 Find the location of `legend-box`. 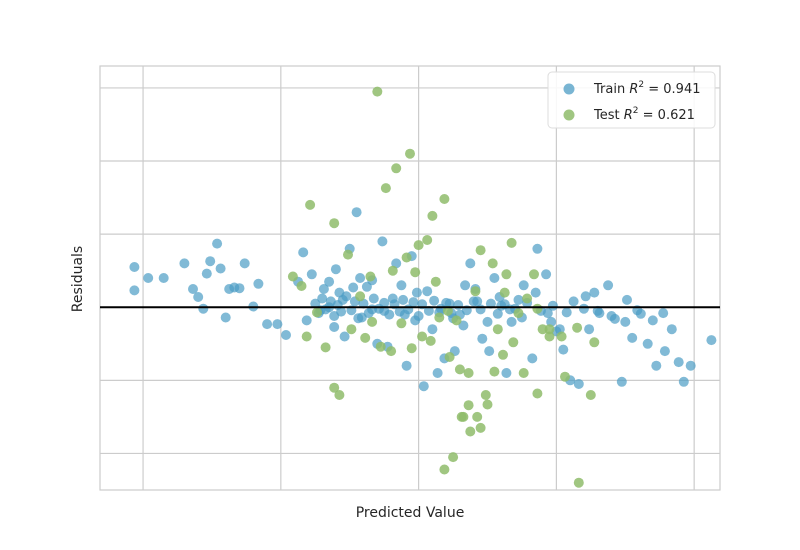

legend-box is located at coordinates (631, 100).